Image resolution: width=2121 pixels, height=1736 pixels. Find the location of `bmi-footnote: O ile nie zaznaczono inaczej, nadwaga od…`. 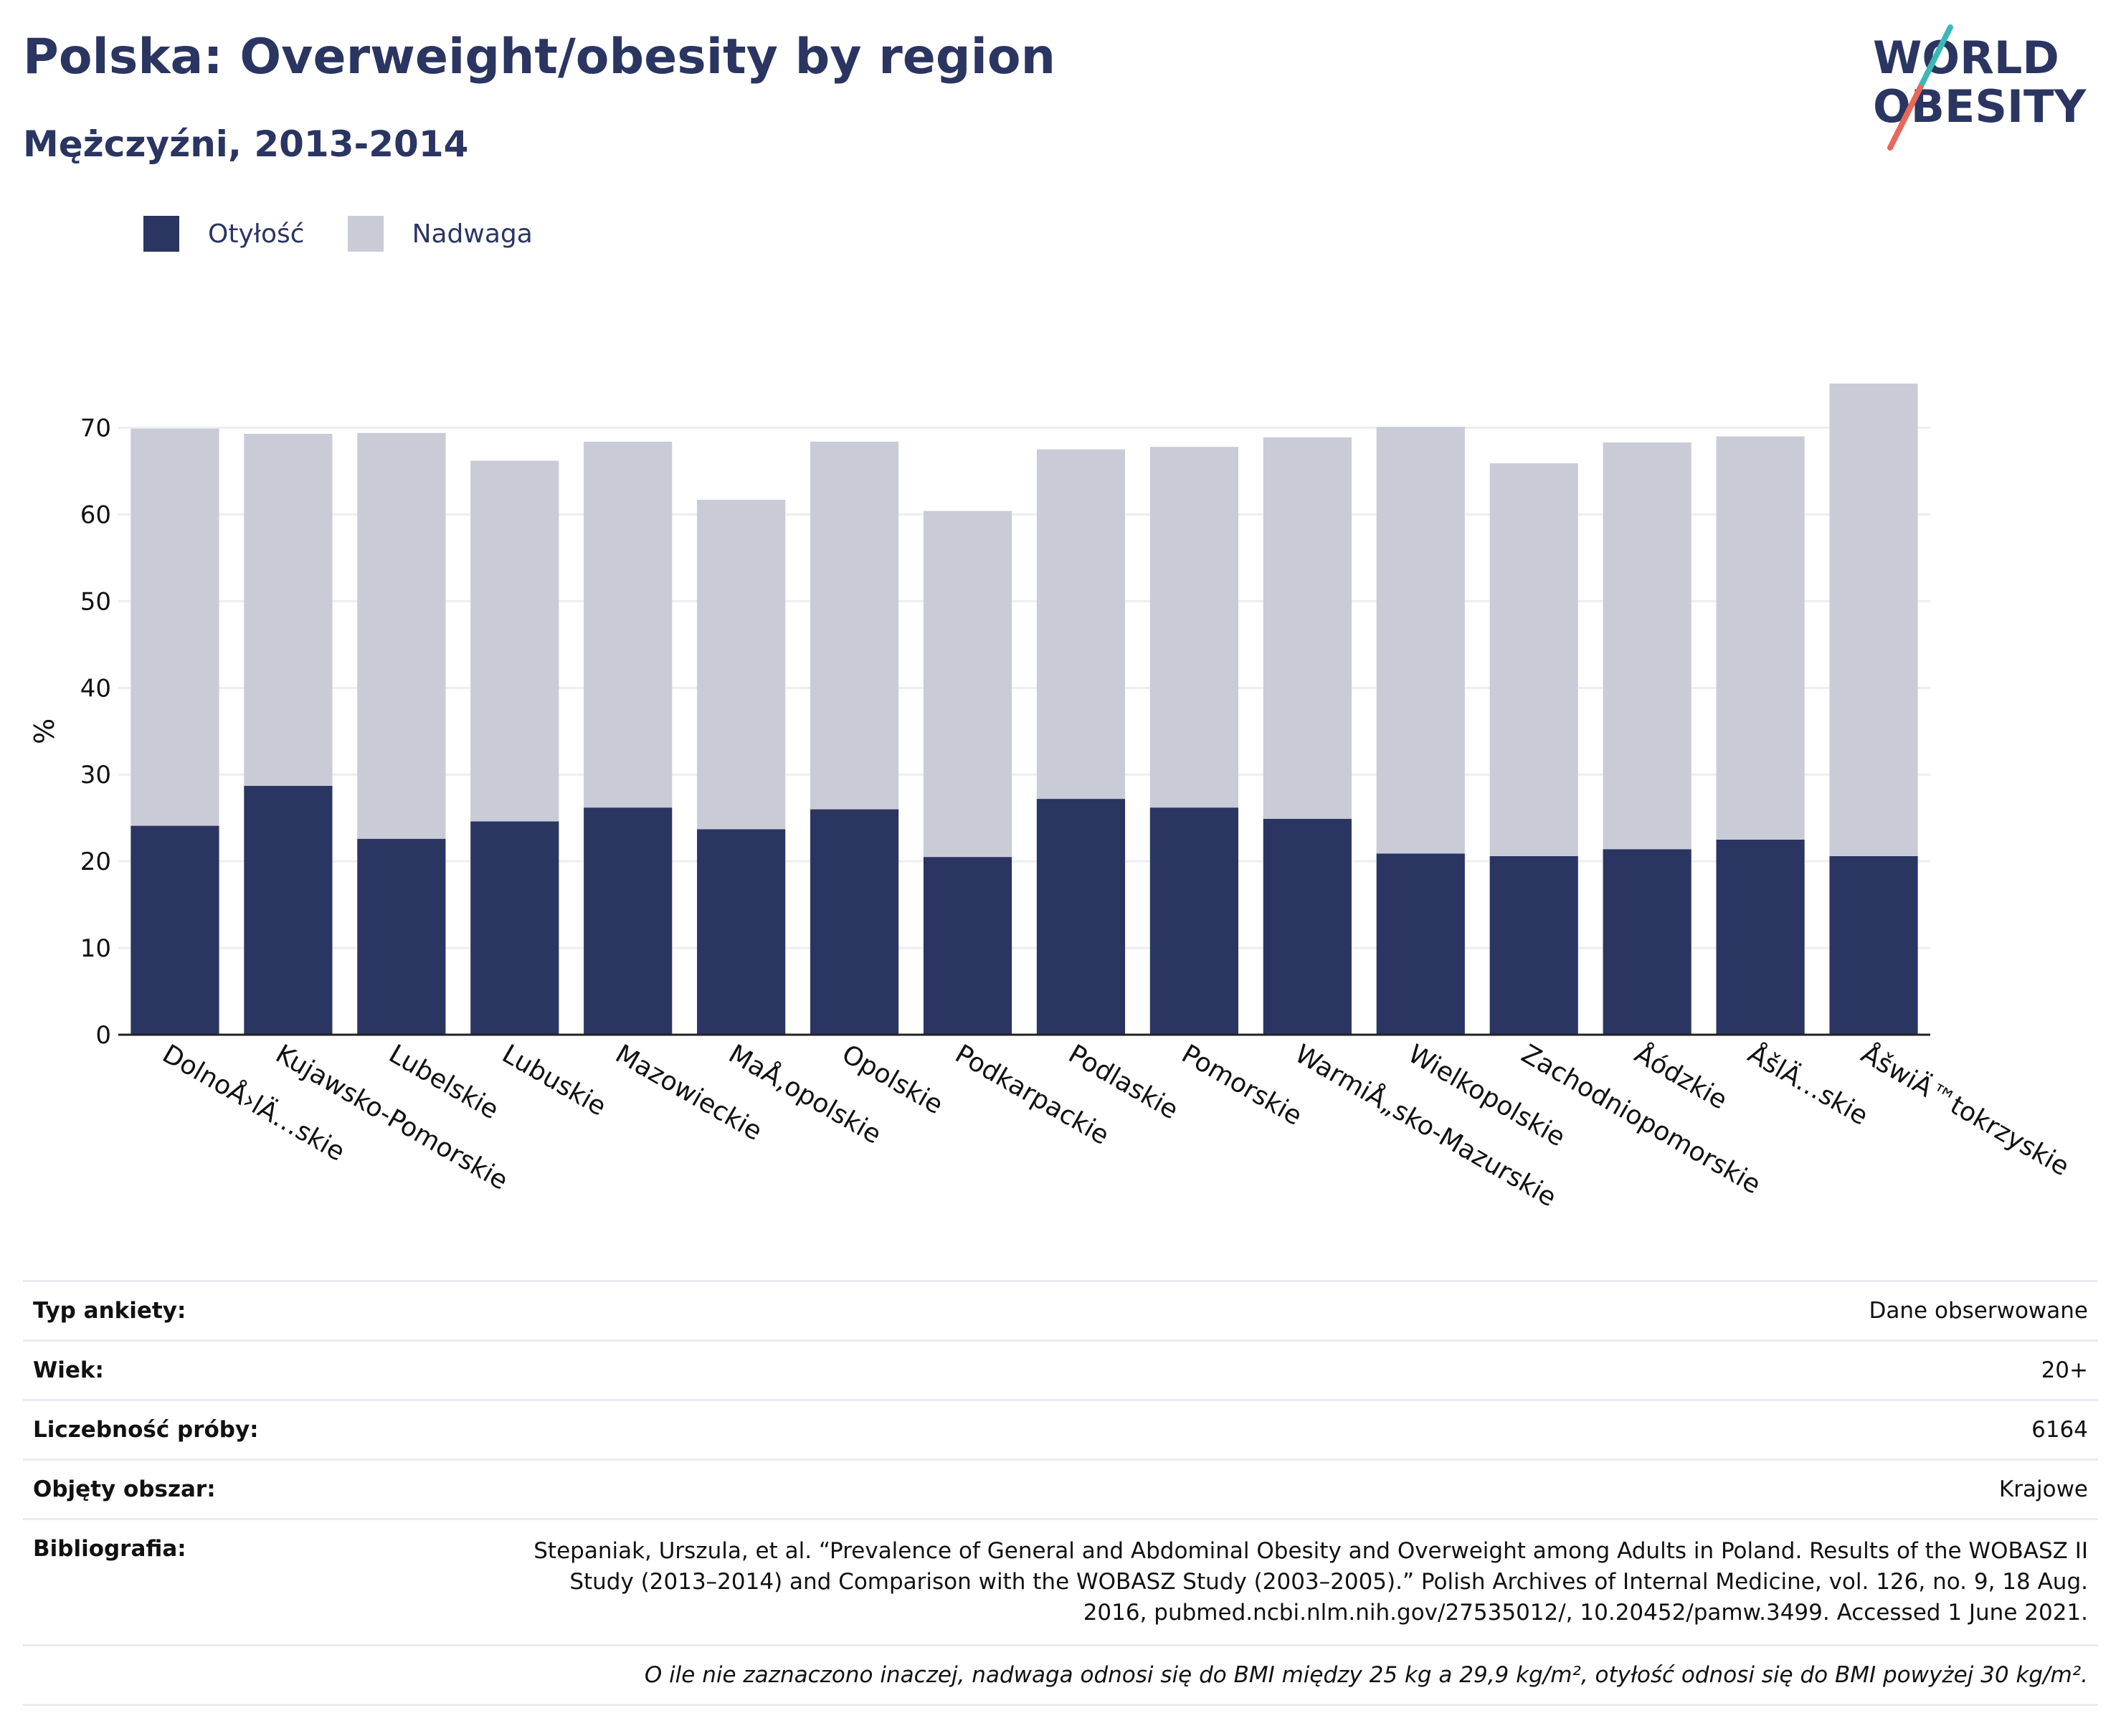

bmi-footnote: O ile nie zaznaczono inaczej, nadwaga od… is located at coordinates (1060, 1675).